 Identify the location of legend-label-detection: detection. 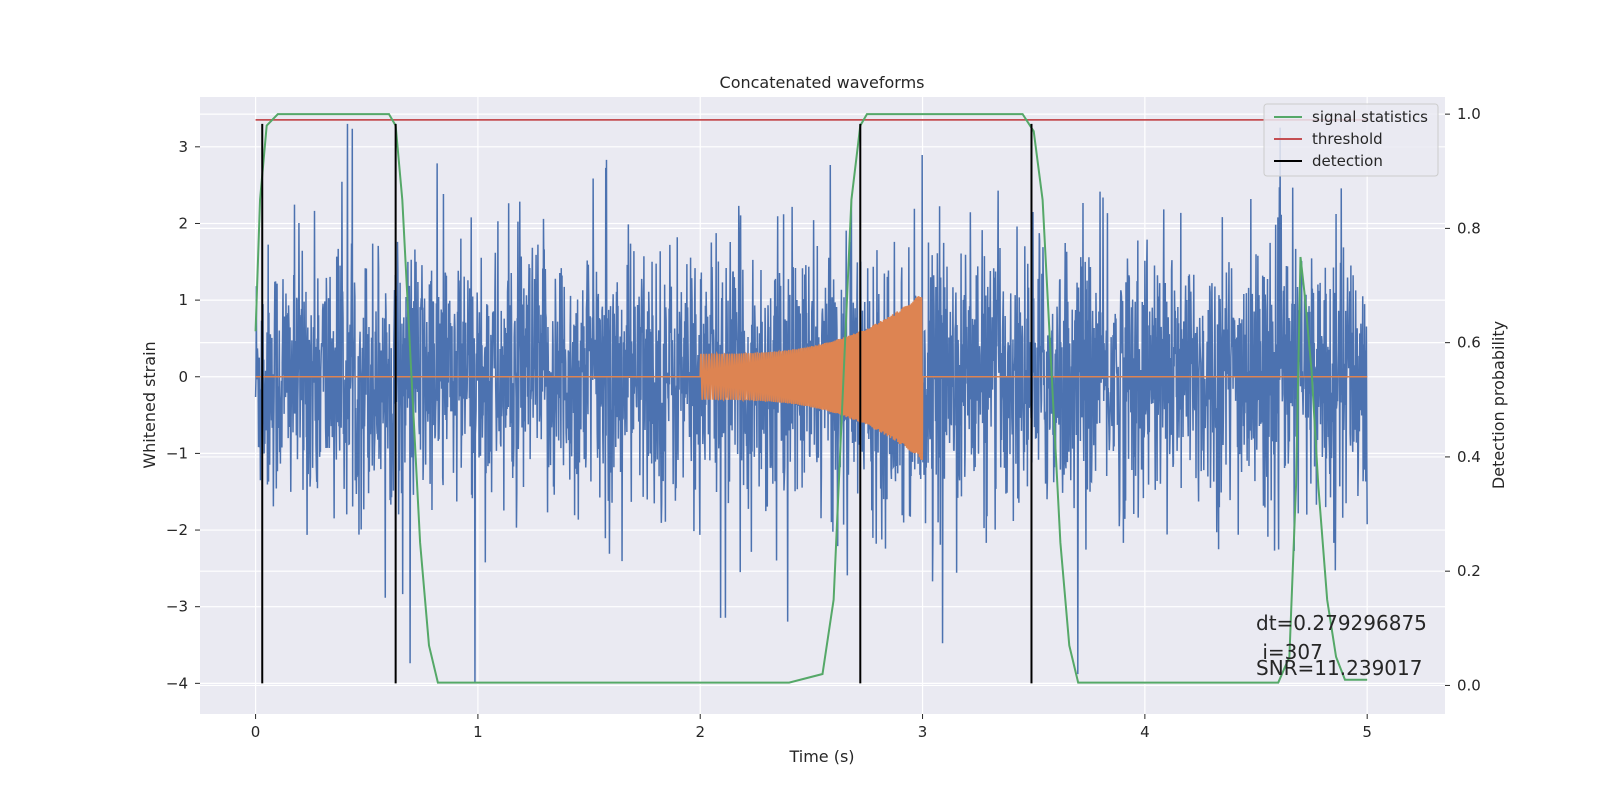
(1347, 161).